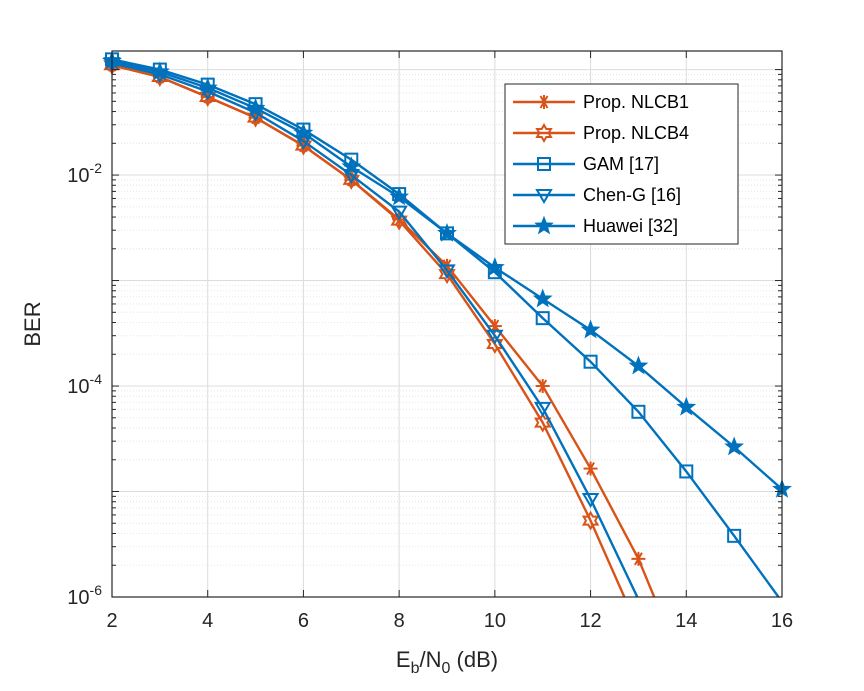  Describe the element at coordinates (32, 323) in the screenshot. I see `y-axis-label: BER` at that location.